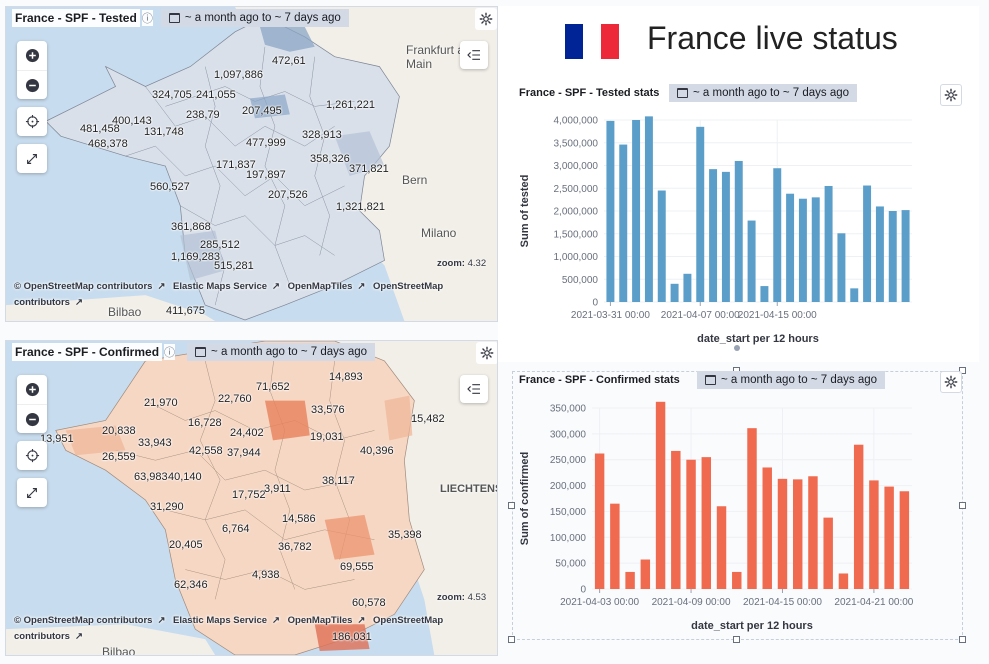 This screenshot has width=989, height=664. Describe the element at coordinates (170, 187) in the screenshot. I see `region-value: 560,527` at that location.